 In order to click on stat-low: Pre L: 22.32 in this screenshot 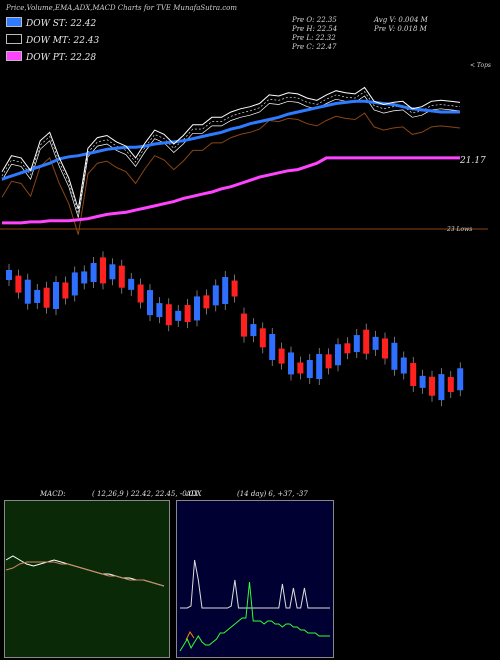, I will do `click(314, 38)`.